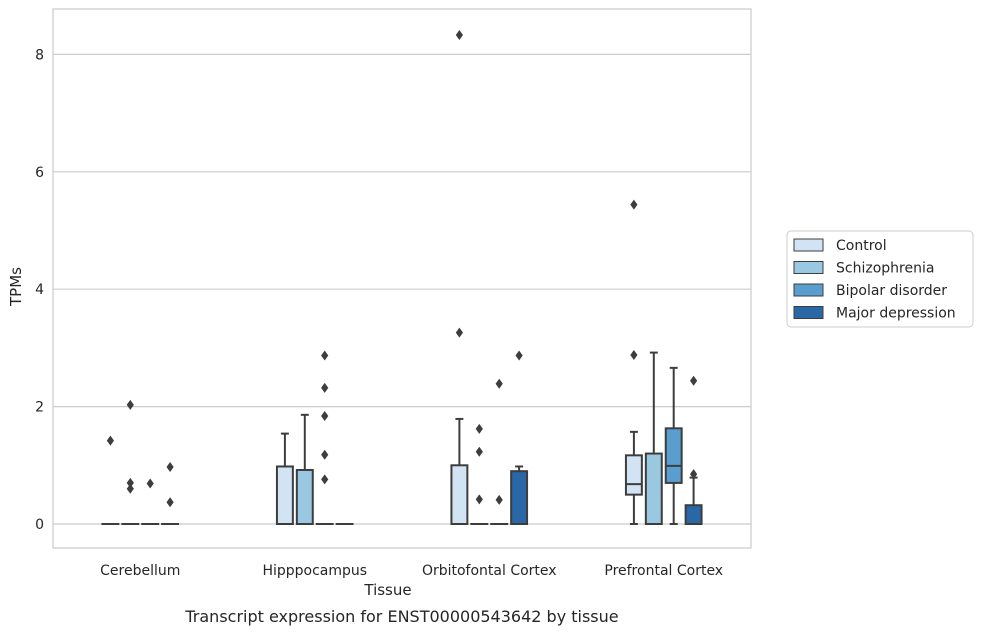 The image size is (983, 634). Describe the element at coordinates (489, 571) in the screenshot. I see `x-tick-label: Orbitofontal Cortex` at that location.